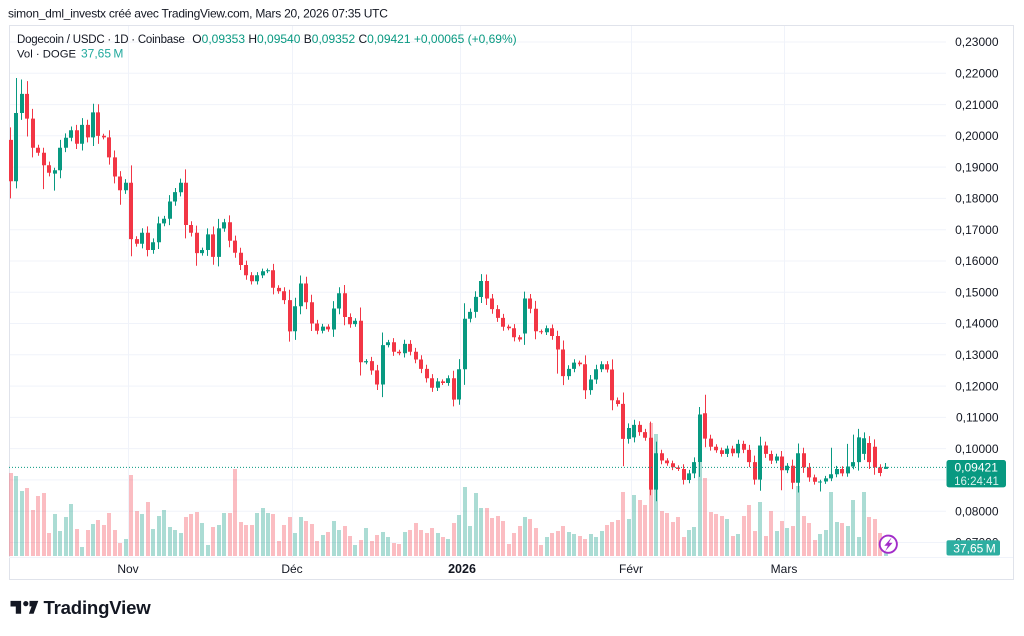 This screenshot has height=636, width=1024. I want to click on svg-text: Vol · DOGE, so click(46, 55).